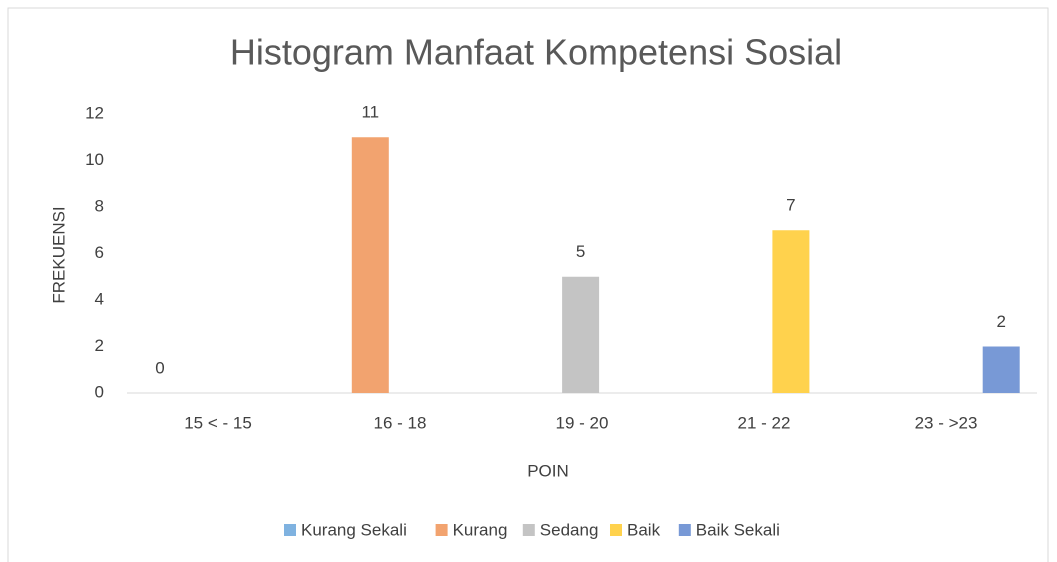 Image resolution: width=1057 pixels, height=562 pixels. Describe the element at coordinates (99, 345) in the screenshot. I see `y-tick-label: 2` at that location.